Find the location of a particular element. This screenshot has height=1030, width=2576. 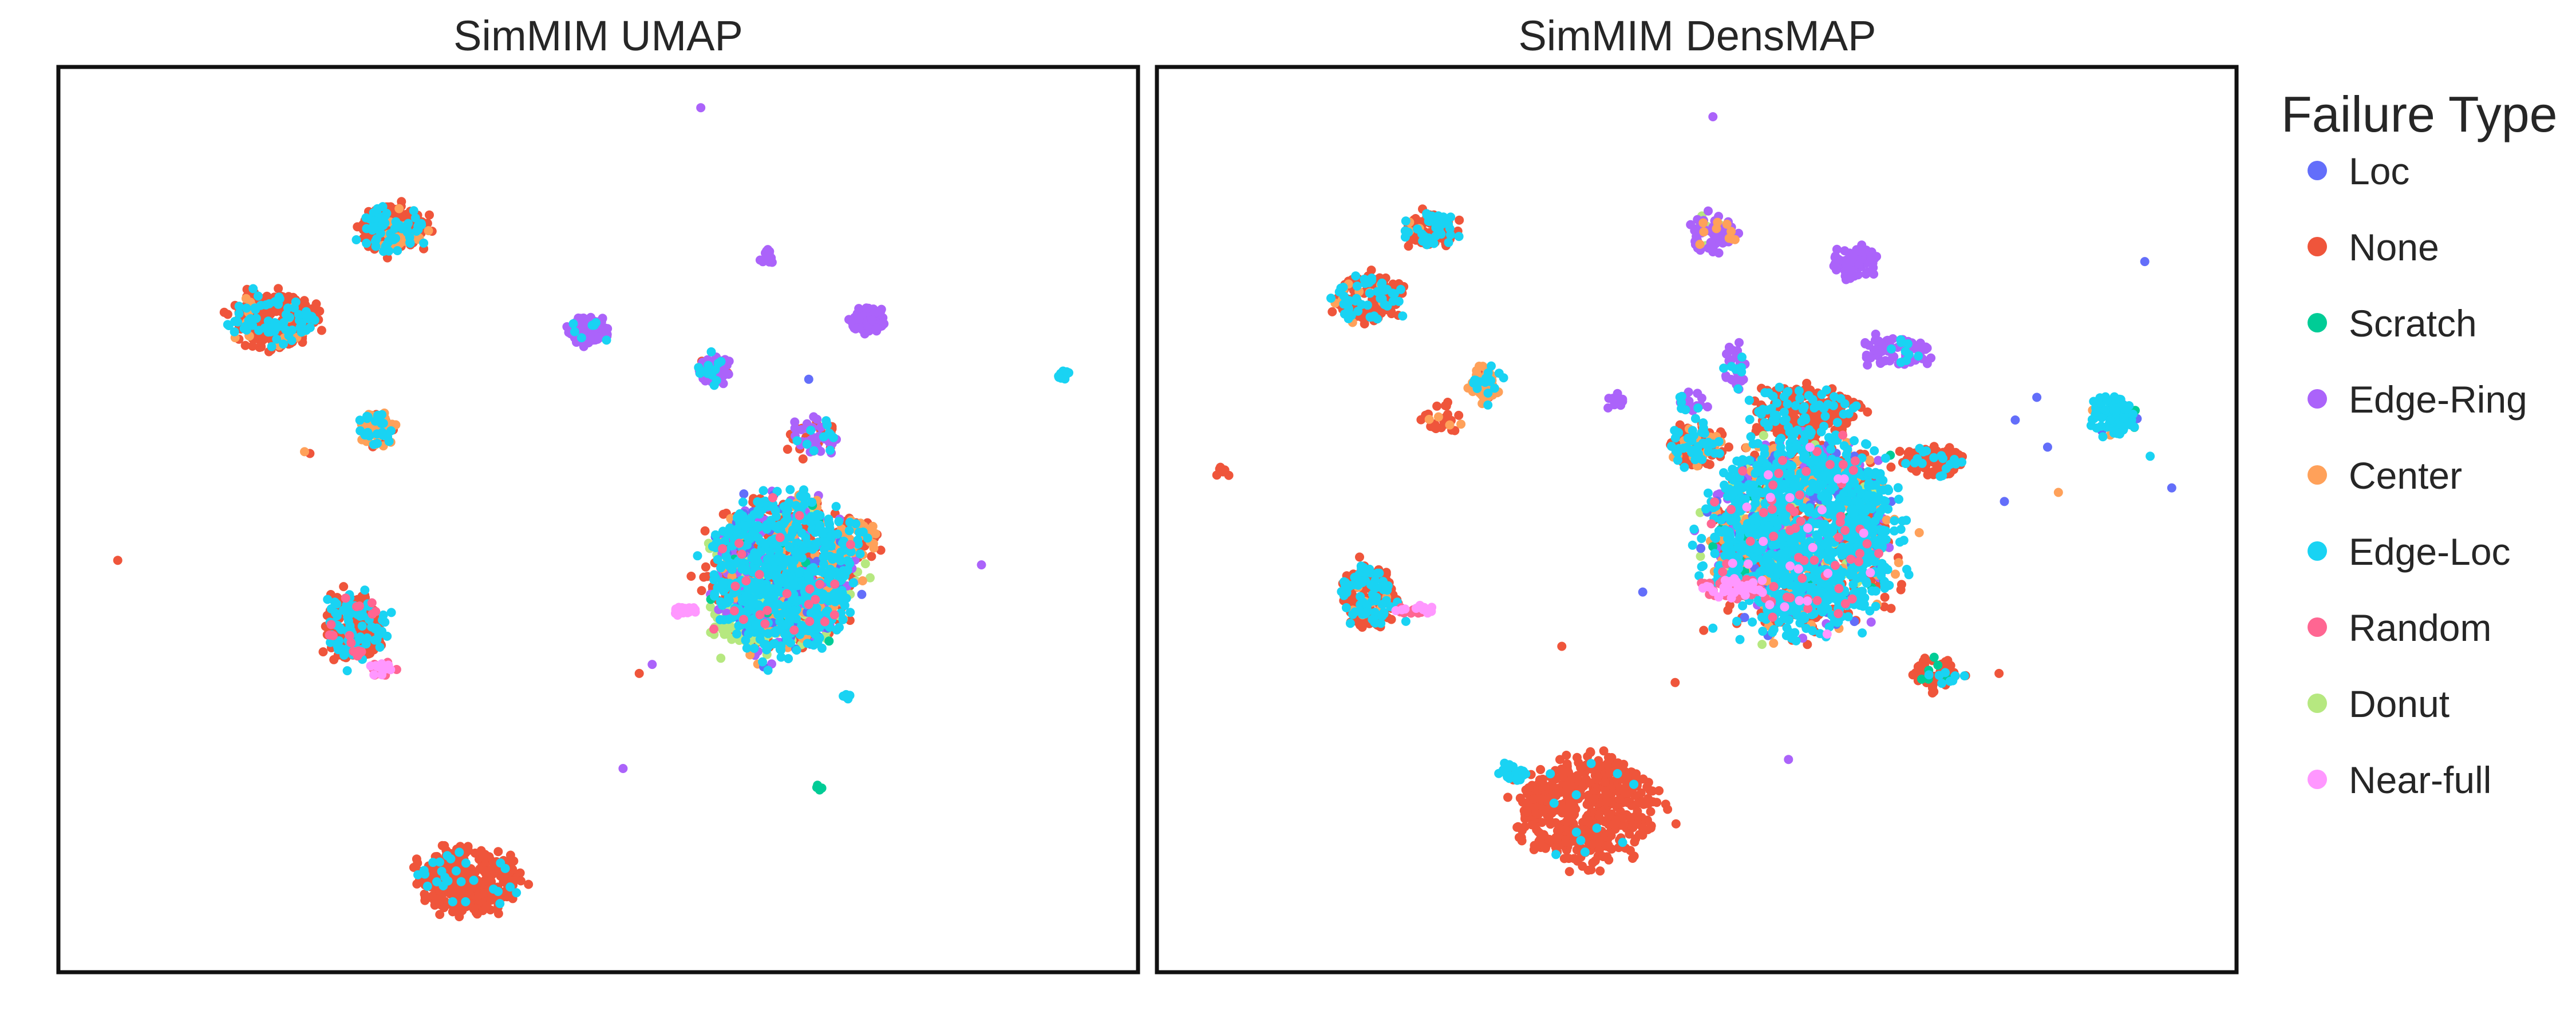

scatter-point-scratch is located at coordinates (818, 785).